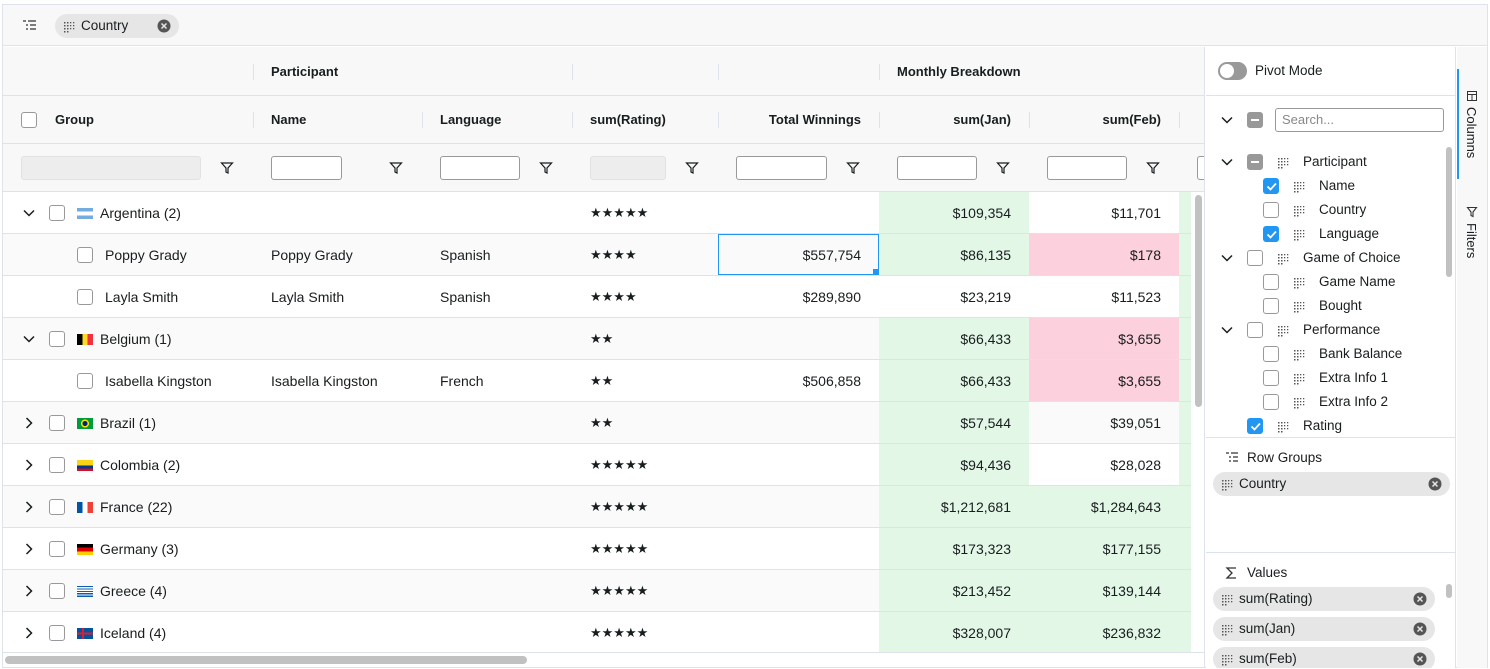 The width and height of the screenshot is (1490, 669). Describe the element at coordinates (981, 633) in the screenshot. I see `jan-value: $328,007` at that location.